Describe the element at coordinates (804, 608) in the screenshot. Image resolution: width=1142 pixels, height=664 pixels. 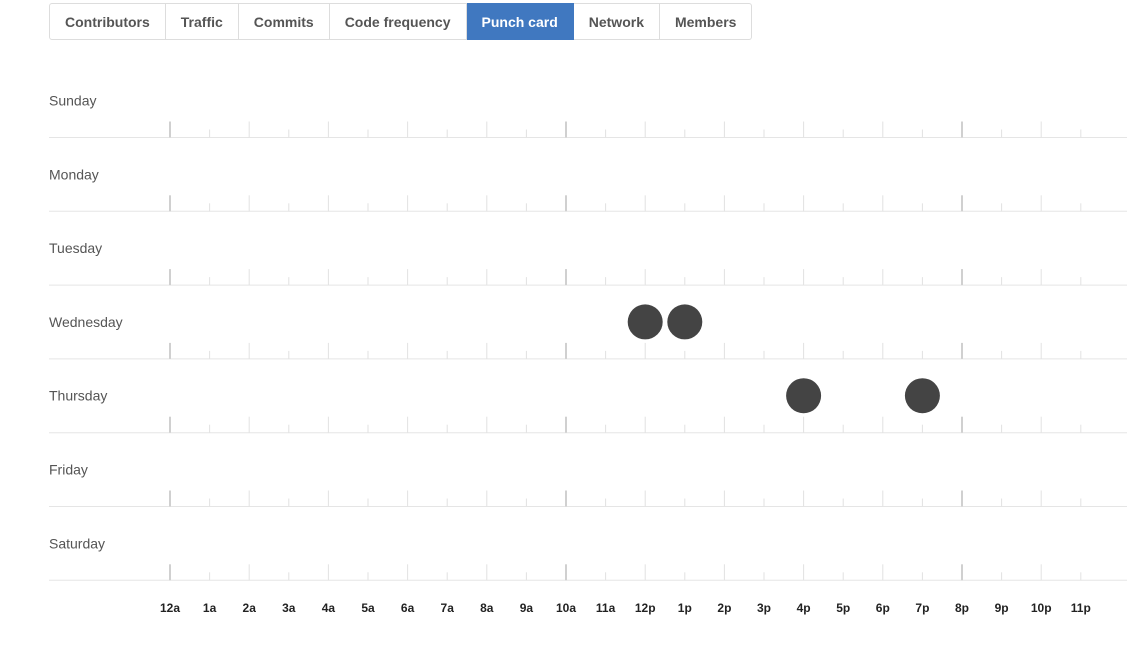
I see `hour-label-4p: 4p` at that location.